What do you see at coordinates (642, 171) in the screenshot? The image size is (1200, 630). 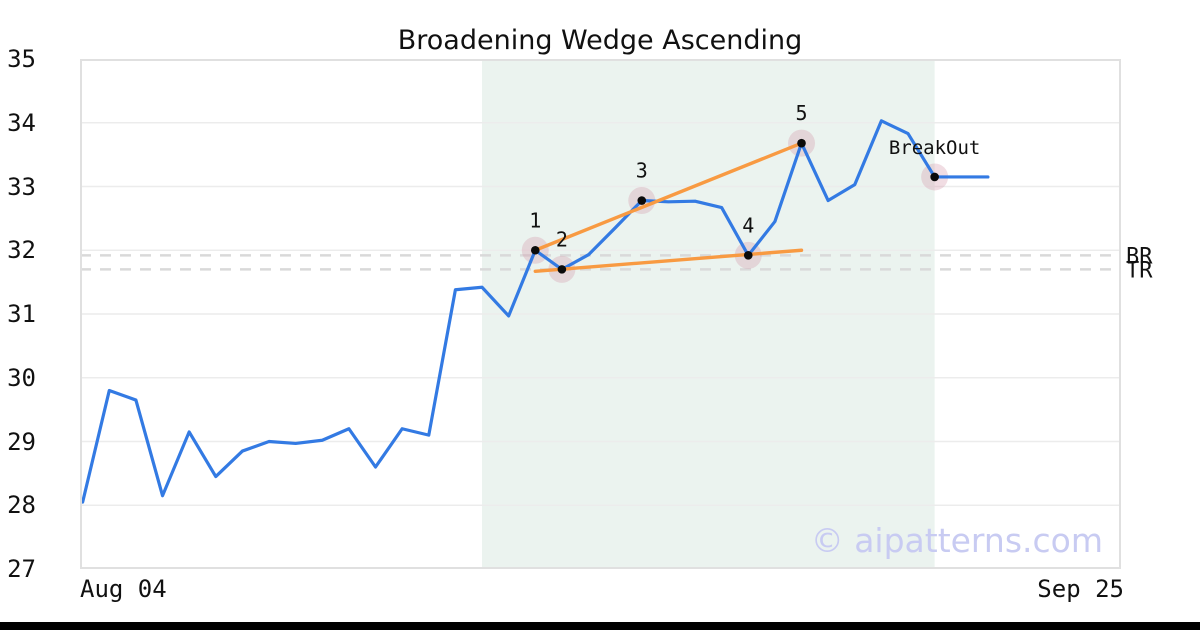 I see `pattern-point-label-3: 3` at bounding box center [642, 171].